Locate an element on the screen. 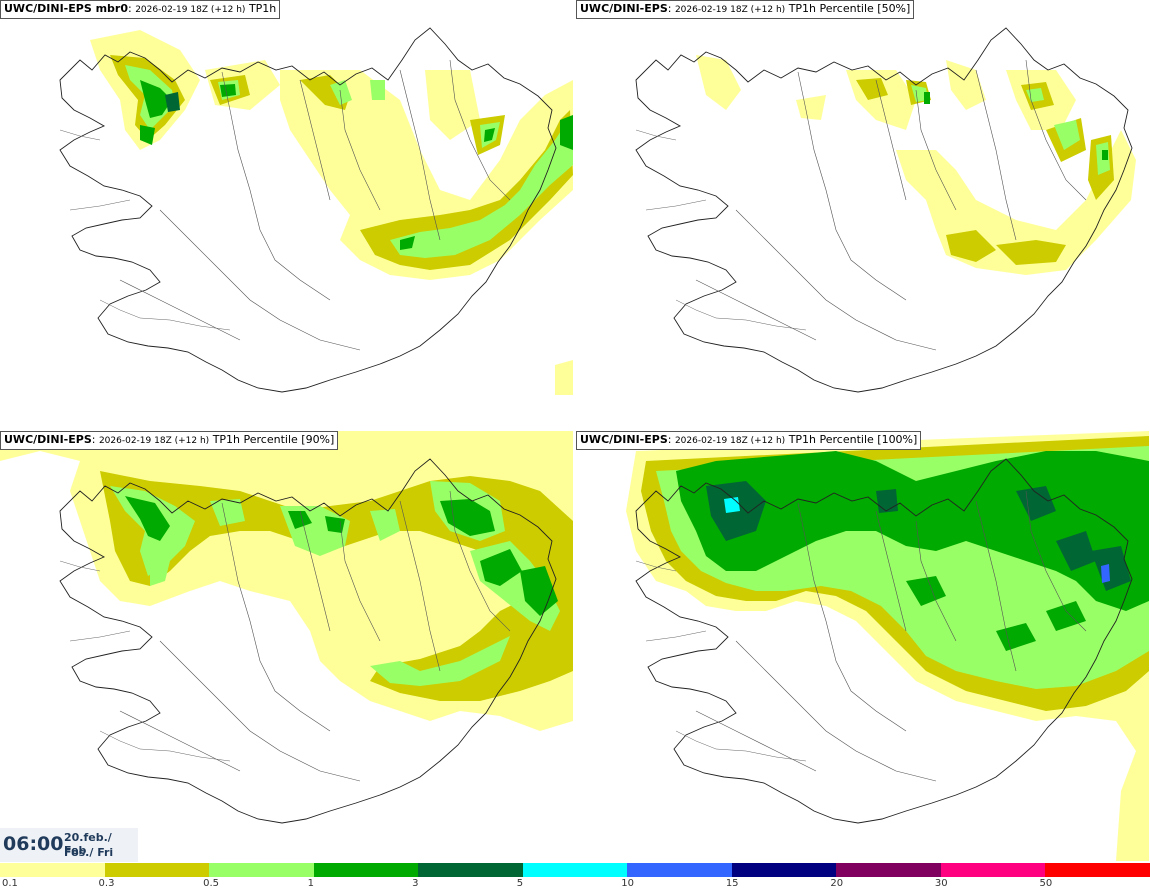 This screenshot has width=1150, height=891. valid-date: 20.feb./ Feb is located at coordinates (88, 844).